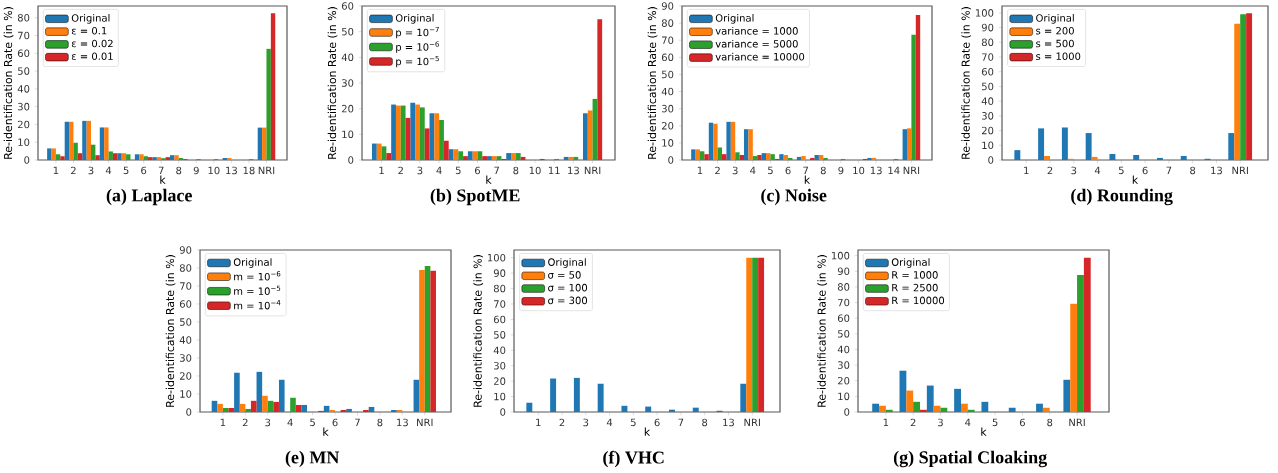 The height and width of the screenshot is (473, 1278). What do you see at coordinates (1121, 170) in the screenshot?
I see `x-tick-label: 5` at bounding box center [1121, 170].